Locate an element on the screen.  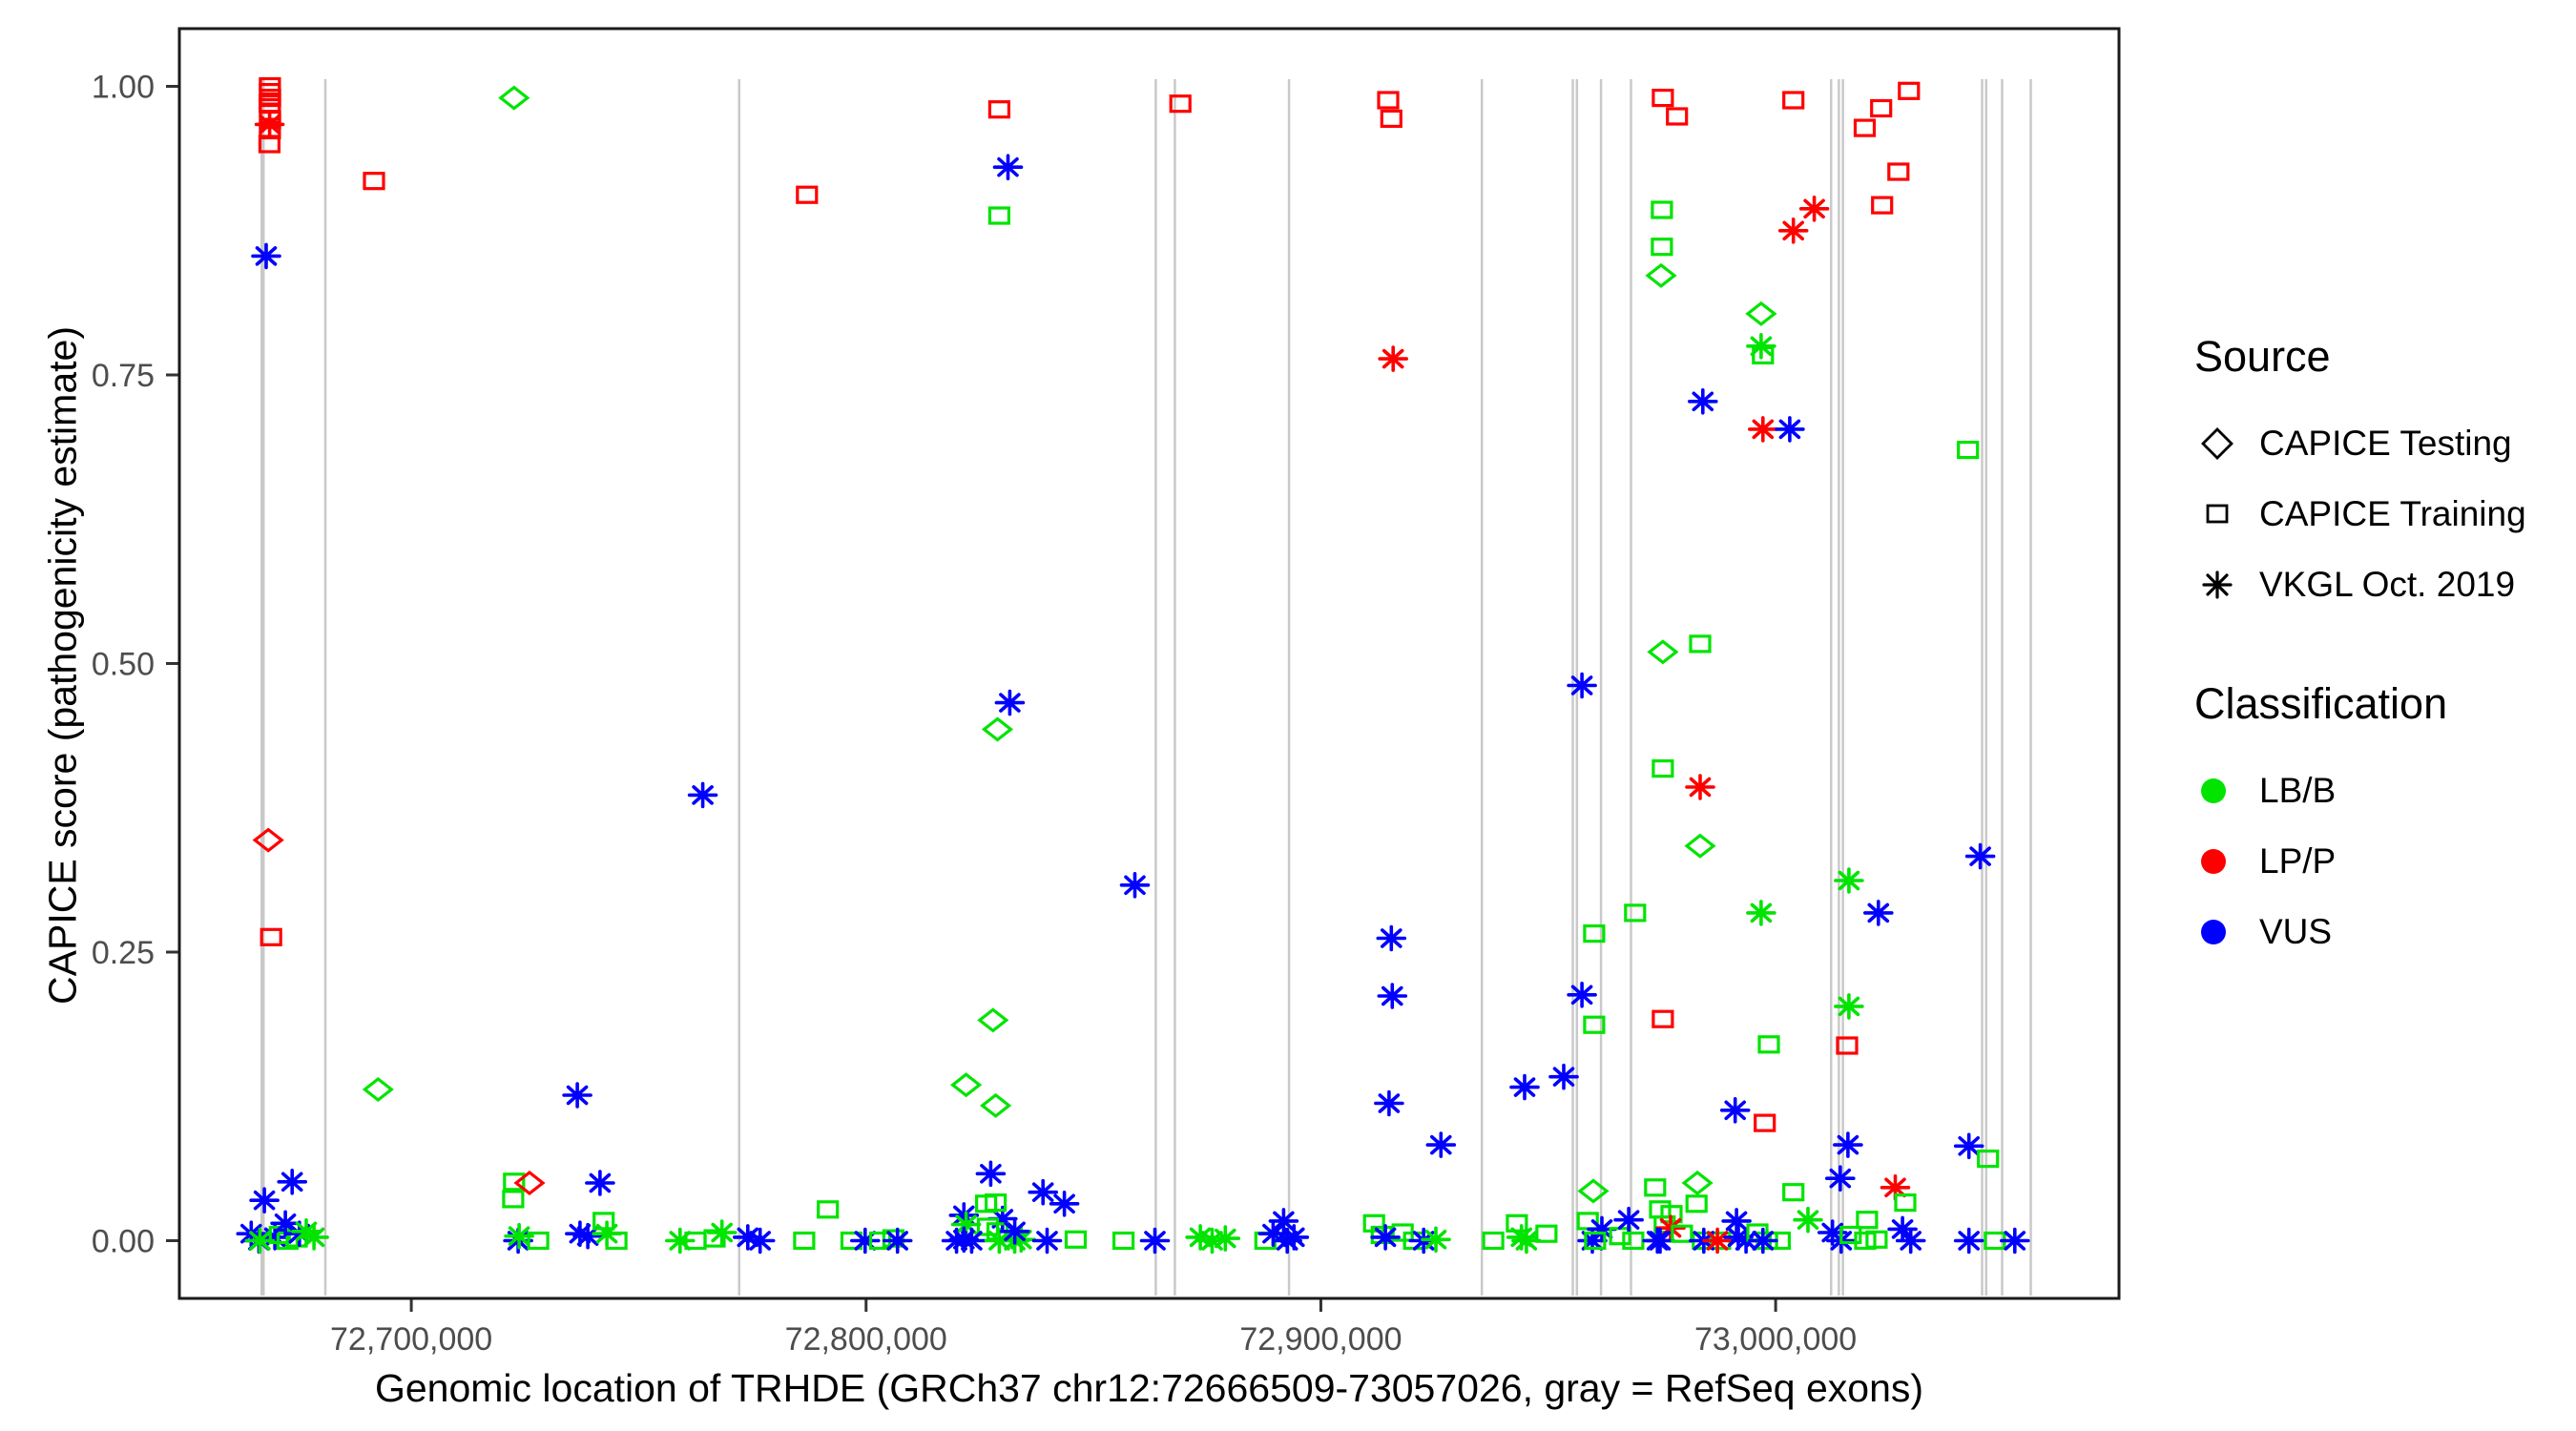
legend-item-lbb: LB/B is located at coordinates (2380, 791).